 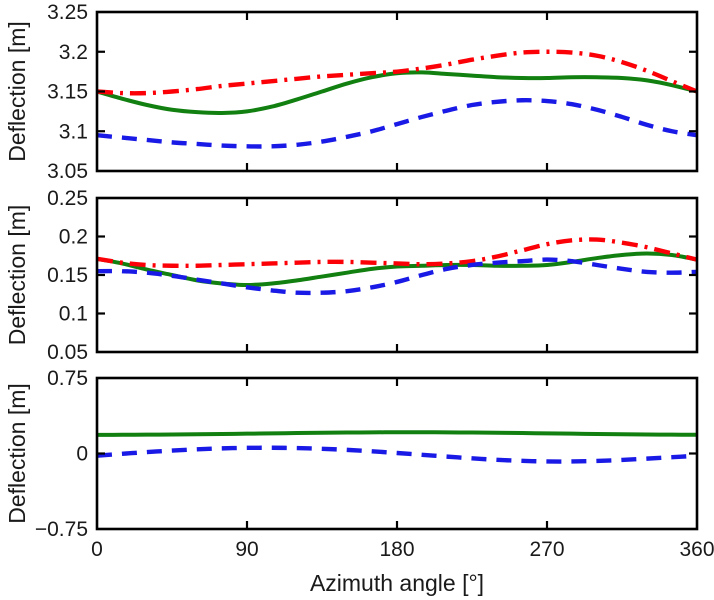 I want to click on y-tick-label: 0, so click(x=82, y=454).